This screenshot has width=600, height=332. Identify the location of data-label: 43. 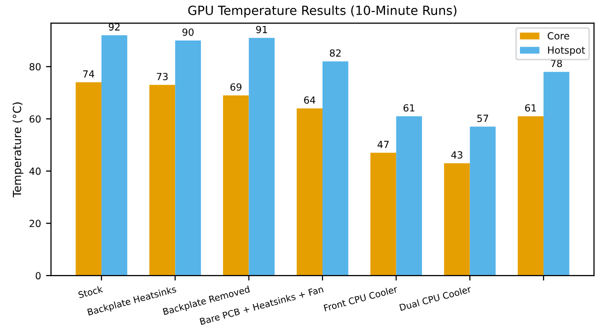
(456, 155).